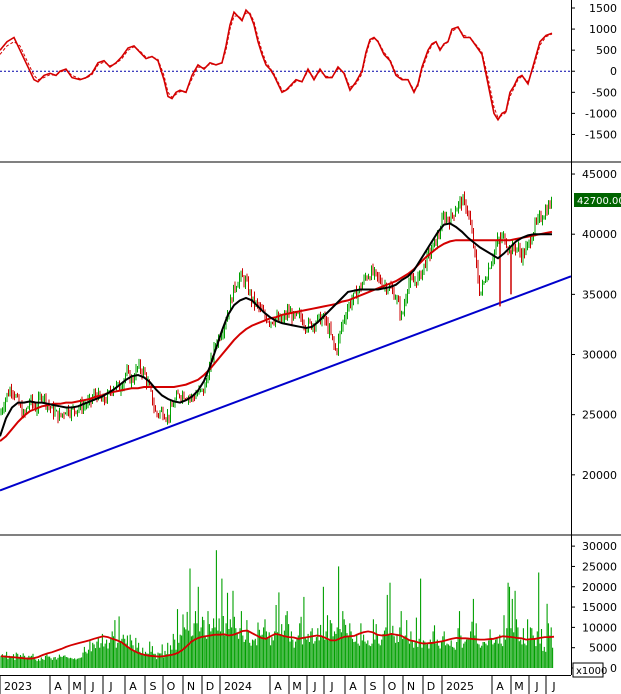 This screenshot has height=694, width=621. I want to click on price-tick-label: 20000, so click(599, 475).